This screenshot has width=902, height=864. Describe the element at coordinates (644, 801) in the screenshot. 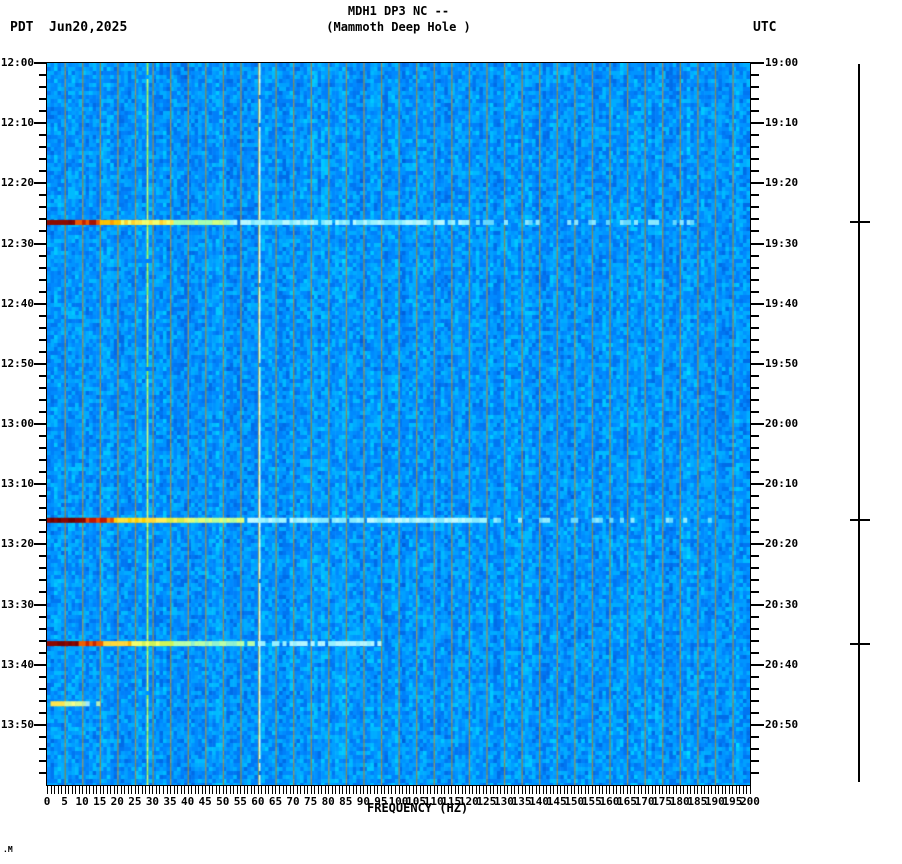

I see `freq-label: 170` at that location.